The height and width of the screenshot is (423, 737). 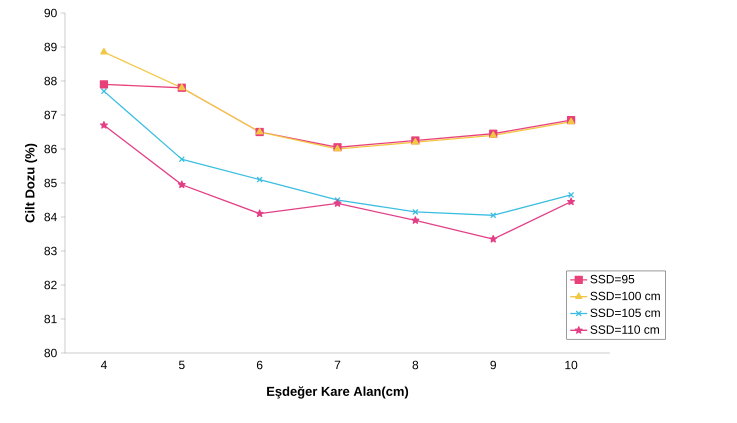 I want to click on y-tick-label: 83, so click(x=50, y=251).